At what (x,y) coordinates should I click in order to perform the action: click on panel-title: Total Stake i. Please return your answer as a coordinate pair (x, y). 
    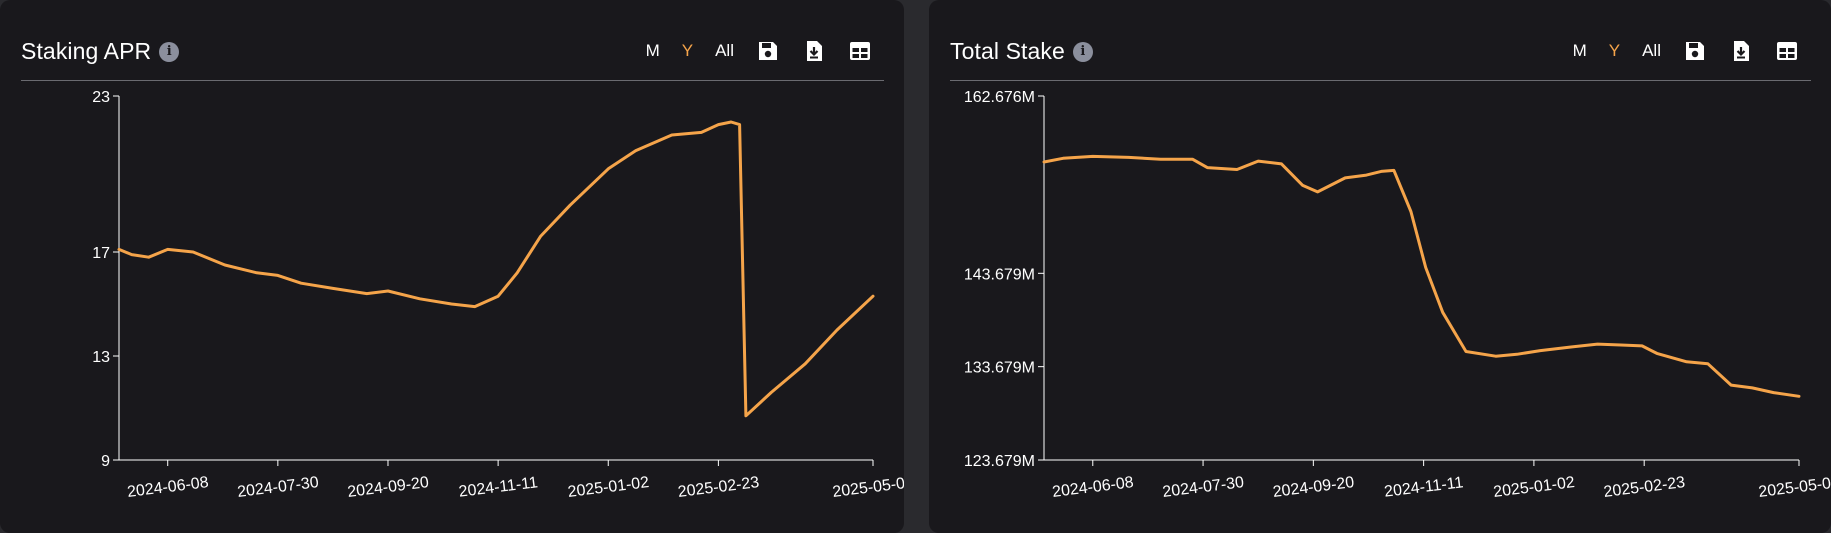
    Looking at the image, I should click on (1021, 51).